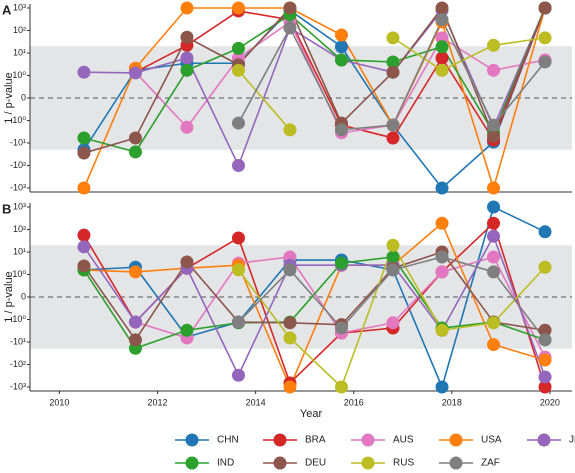  I want to click on y-tick-label: 10³, so click(19, 206).